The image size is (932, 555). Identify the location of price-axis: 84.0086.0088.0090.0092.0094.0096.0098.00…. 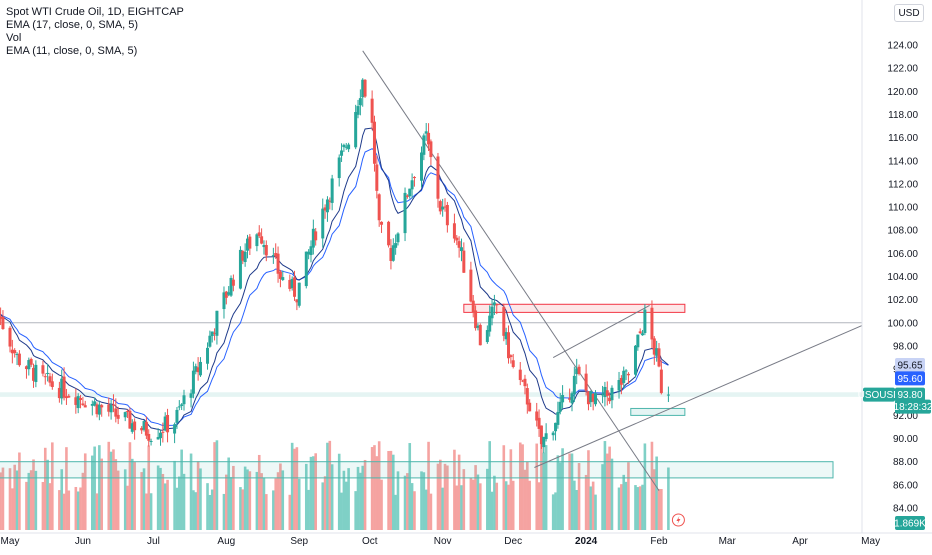
(896, 275).